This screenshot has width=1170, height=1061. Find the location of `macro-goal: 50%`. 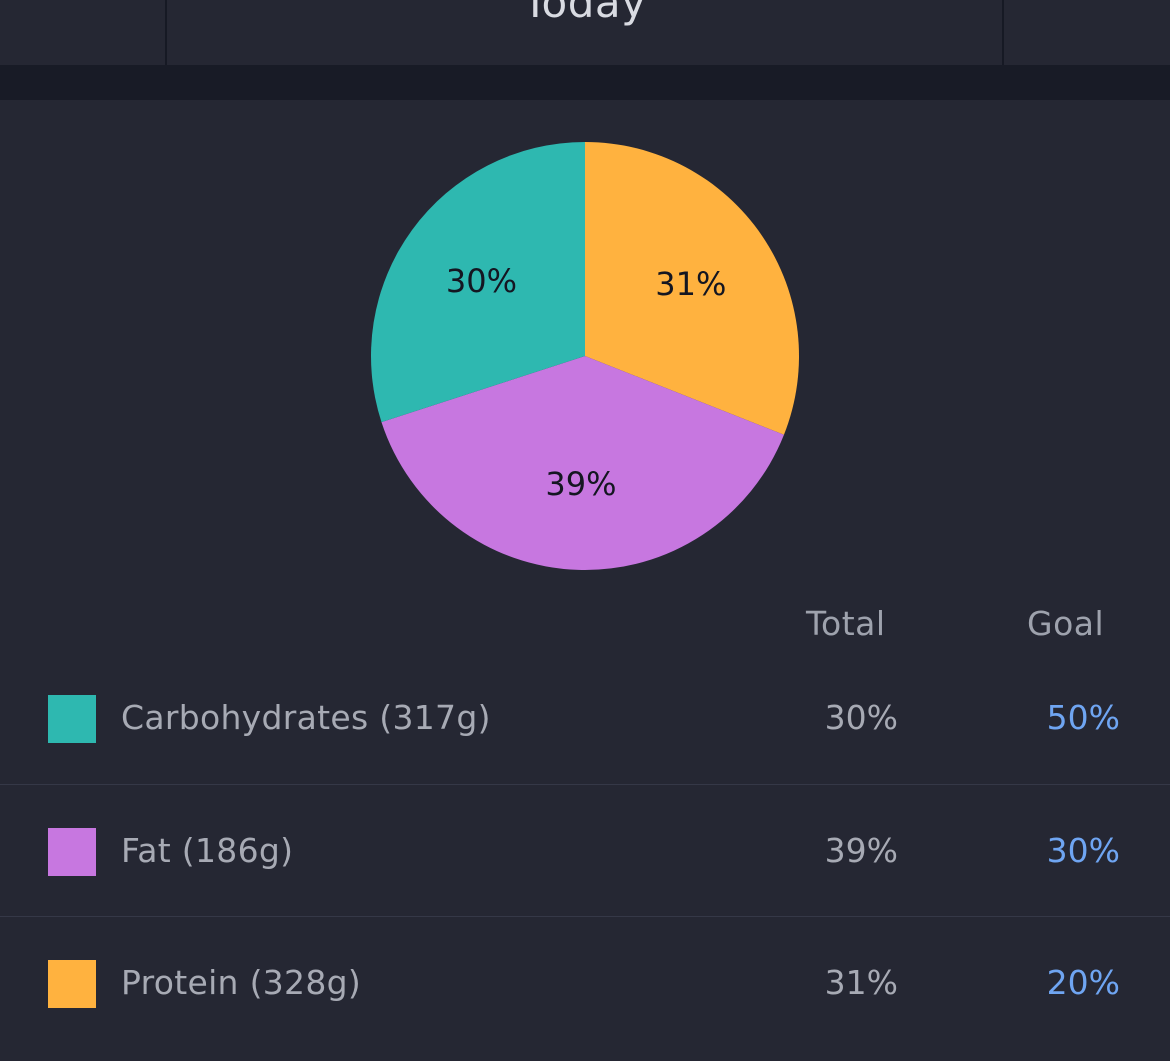

macro-goal: 50% is located at coordinates (1083, 717).